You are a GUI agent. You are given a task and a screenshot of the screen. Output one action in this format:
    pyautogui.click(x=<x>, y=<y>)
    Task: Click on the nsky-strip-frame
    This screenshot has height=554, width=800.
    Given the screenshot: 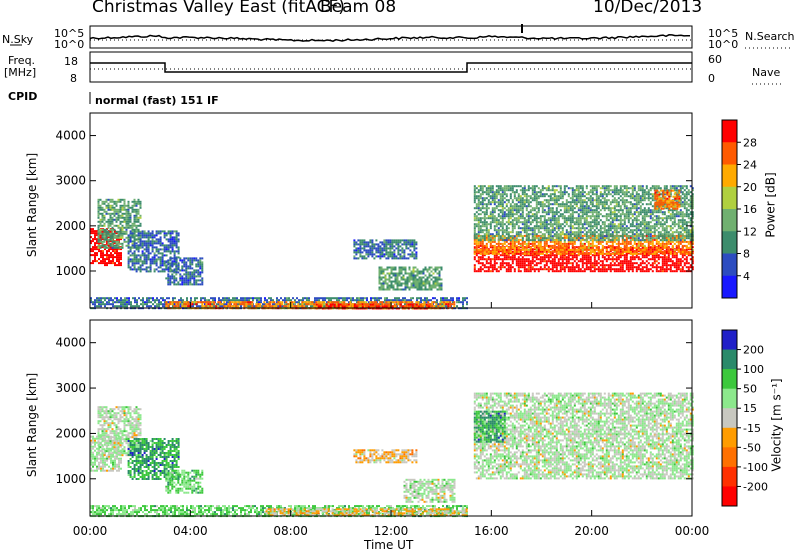 What is the action you would take?
    pyautogui.click(x=391, y=37)
    